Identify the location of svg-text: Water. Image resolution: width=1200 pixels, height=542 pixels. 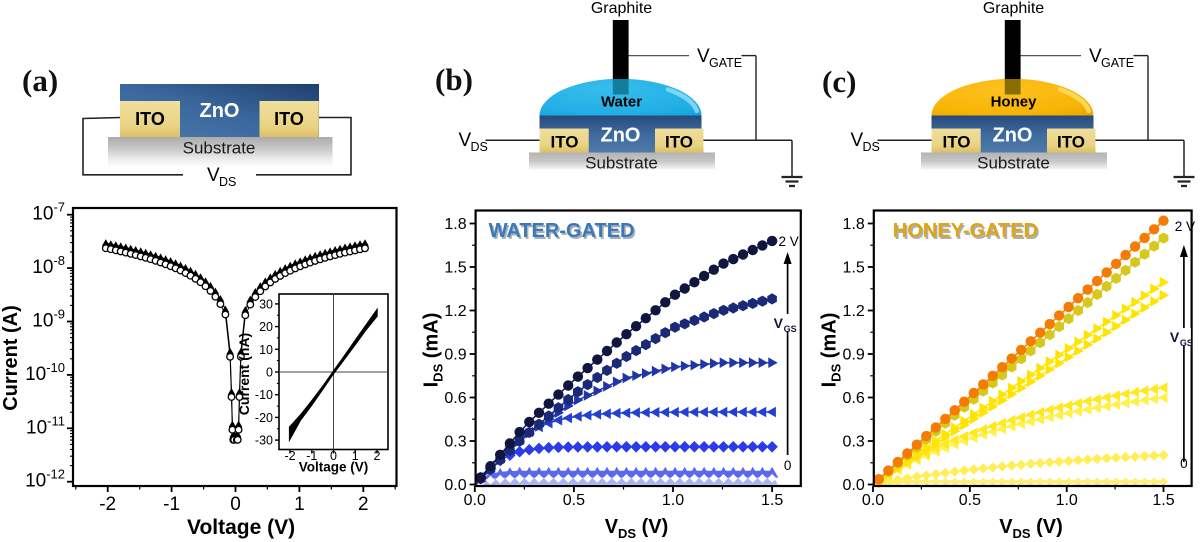
(621, 102).